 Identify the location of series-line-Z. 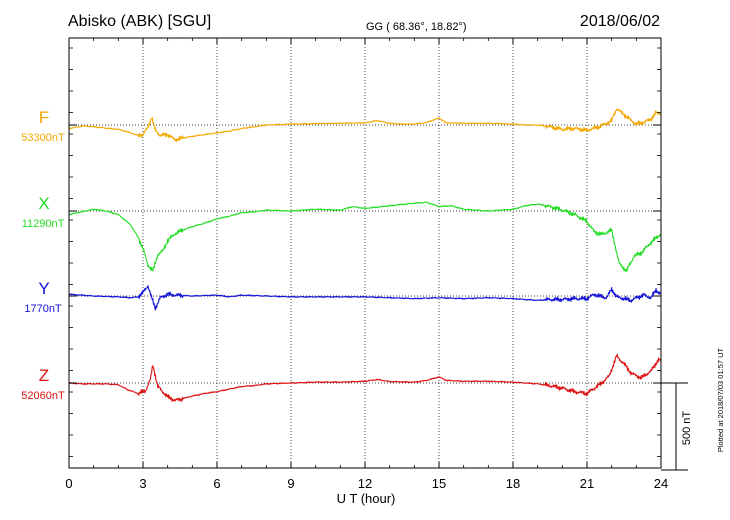
(365, 377).